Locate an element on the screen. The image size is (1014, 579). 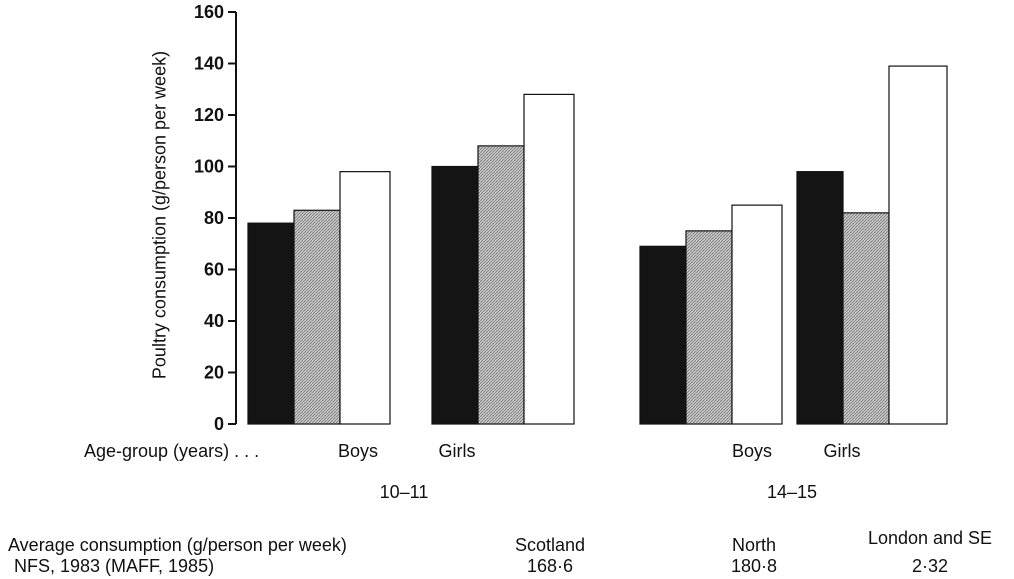
average-consumption-label: Average consumption (g/person per week) is located at coordinates (177, 545).